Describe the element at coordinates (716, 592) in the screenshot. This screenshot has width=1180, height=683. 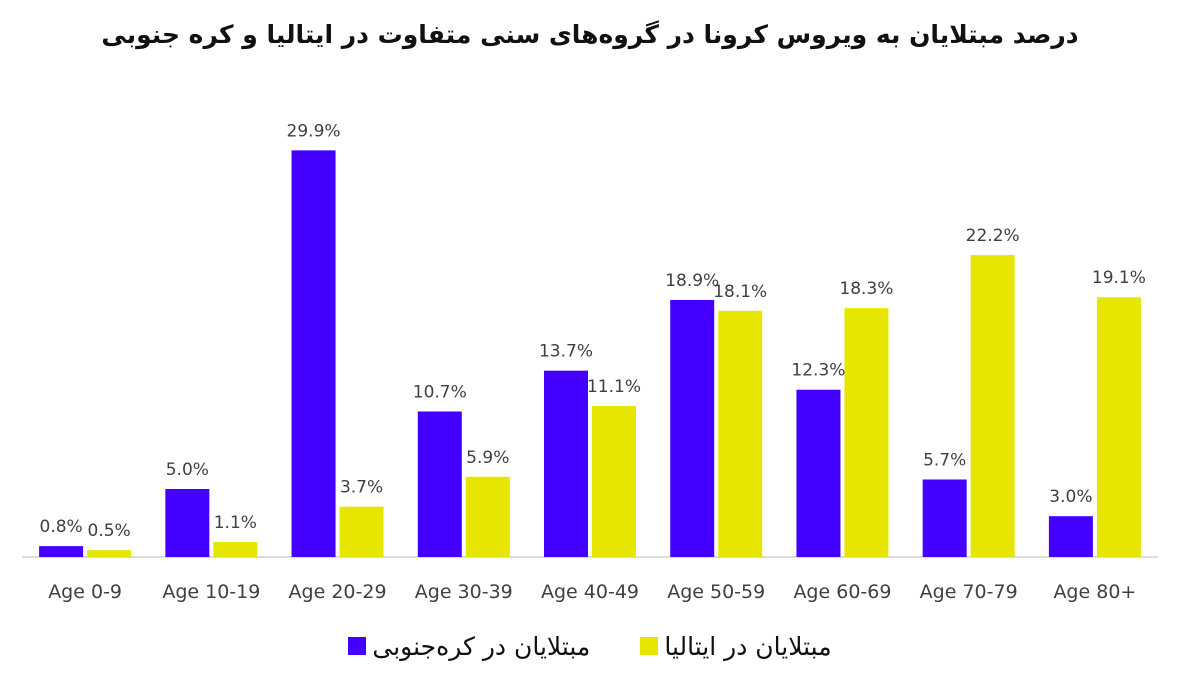
I see `category-label: Age 50-59` at that location.